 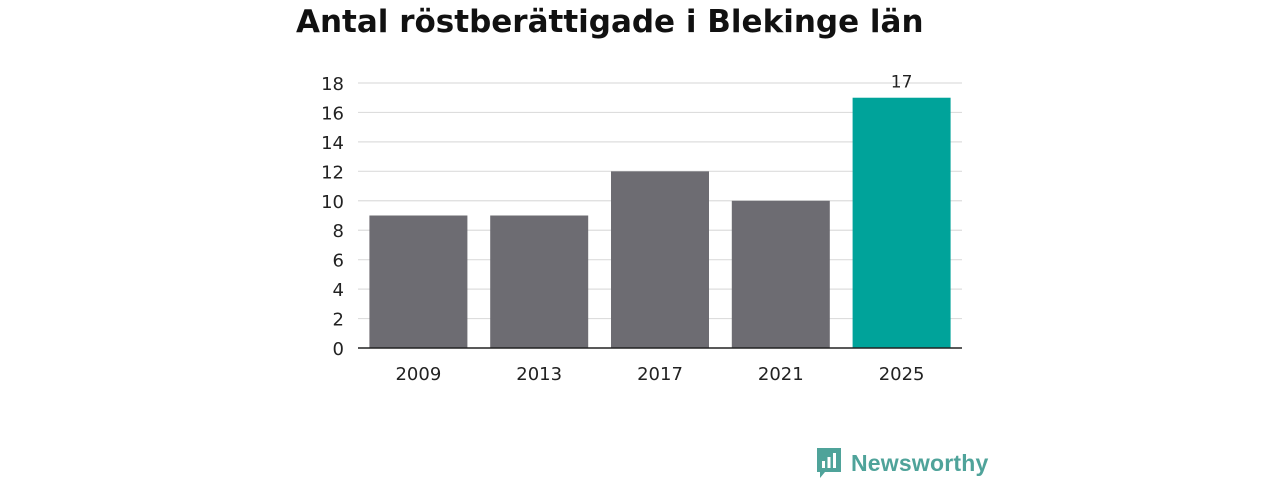 I want to click on bar-2017, so click(x=660, y=259).